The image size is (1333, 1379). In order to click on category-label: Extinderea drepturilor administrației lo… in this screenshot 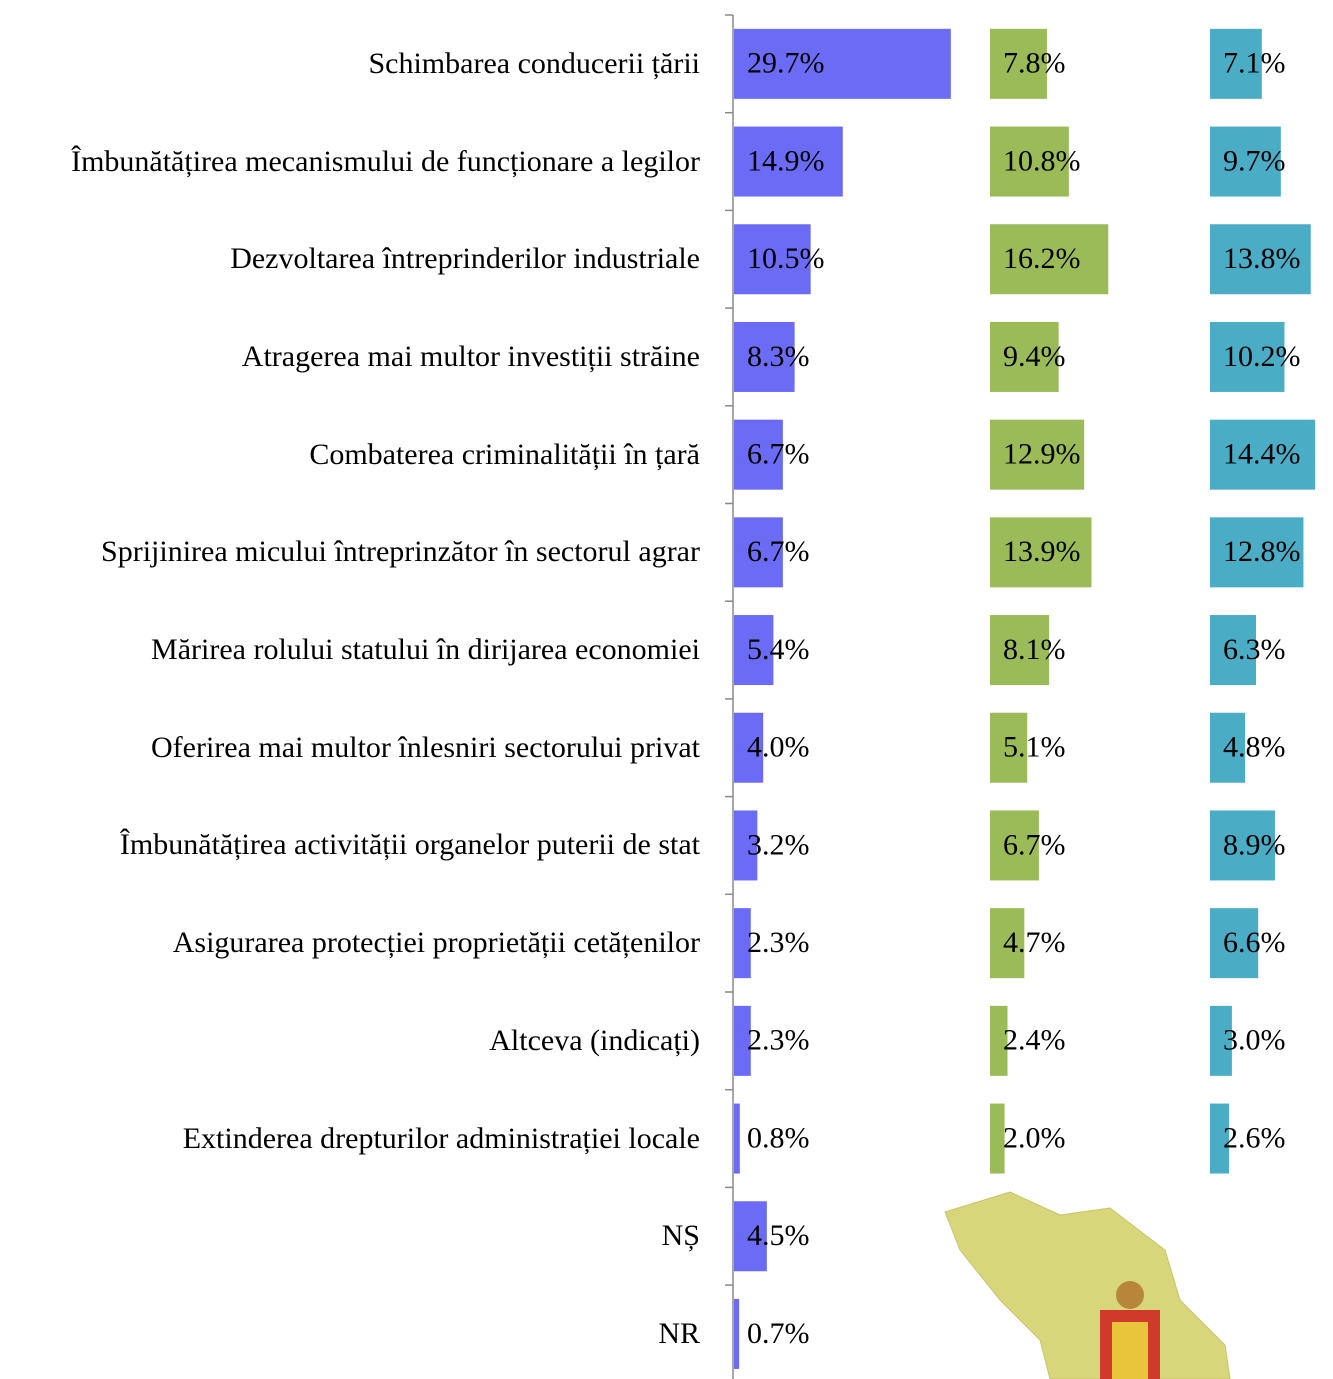, I will do `click(441, 1138)`.